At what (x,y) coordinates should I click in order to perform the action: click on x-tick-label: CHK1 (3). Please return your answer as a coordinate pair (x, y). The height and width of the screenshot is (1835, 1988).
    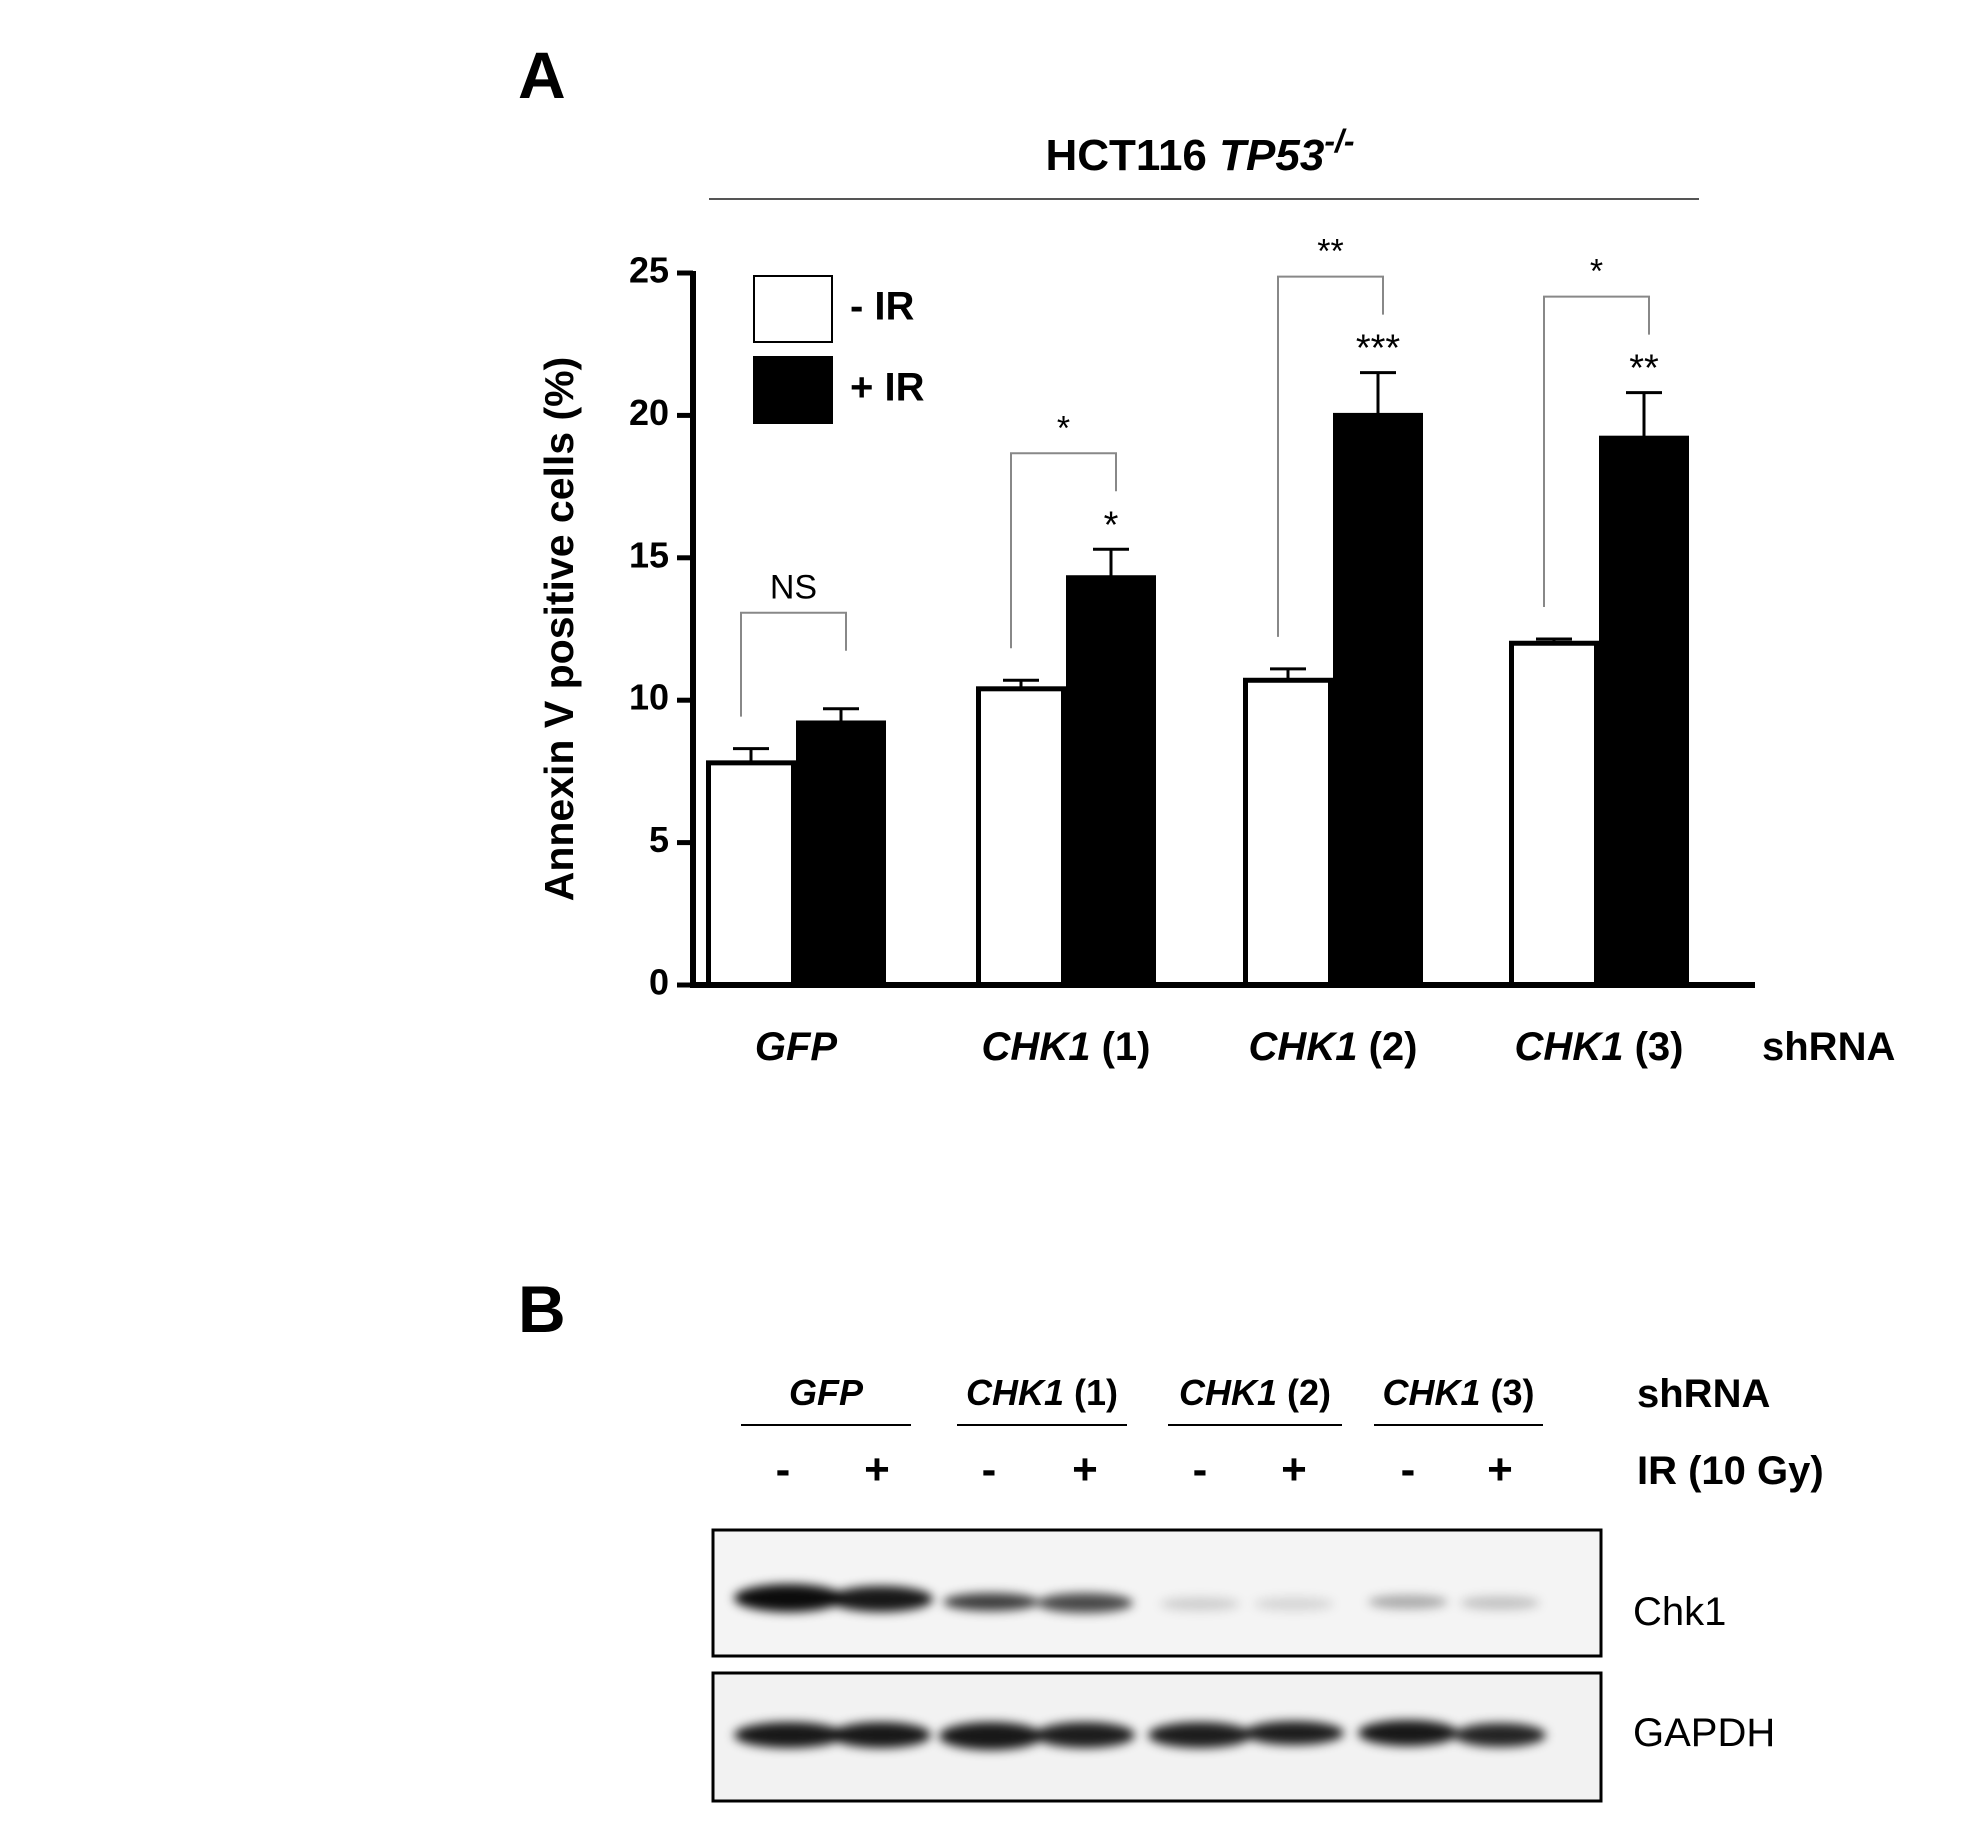
    Looking at the image, I should click on (1599, 1047).